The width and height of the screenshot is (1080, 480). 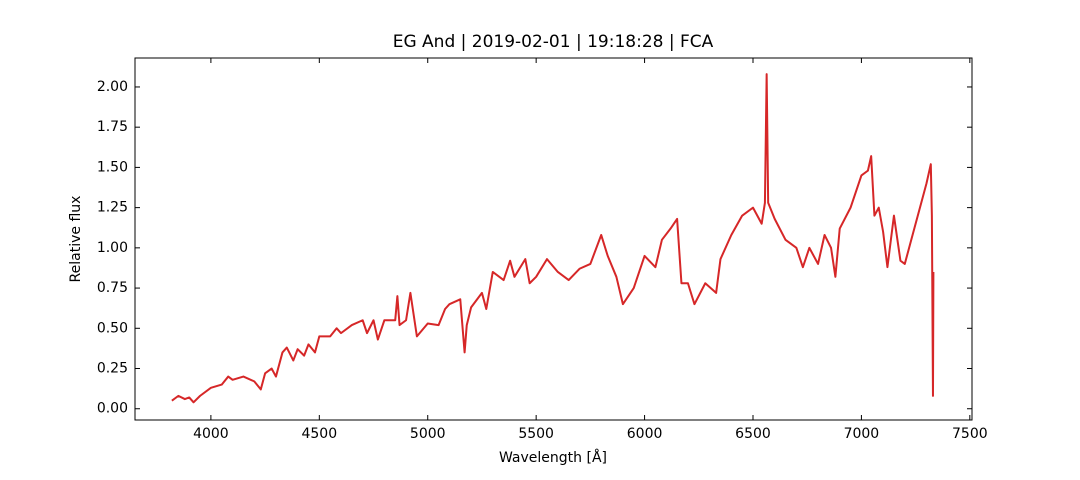 What do you see at coordinates (112, 208) in the screenshot?
I see `y-tick-label: 1.25` at bounding box center [112, 208].